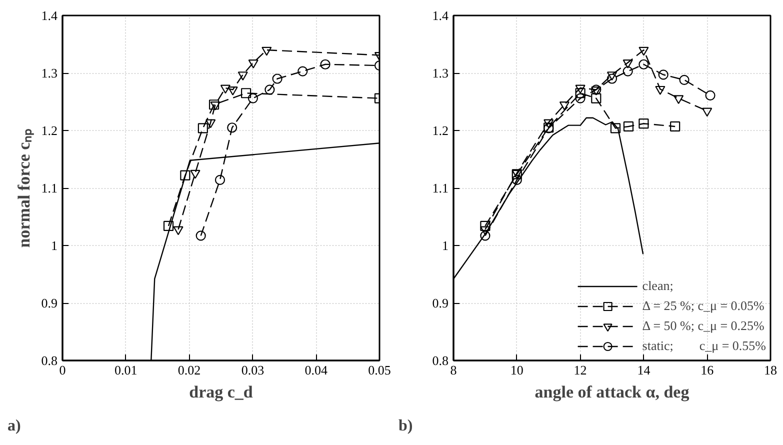  Describe the element at coordinates (770, 370) in the screenshot. I see `x-tick-label: 18` at that location.